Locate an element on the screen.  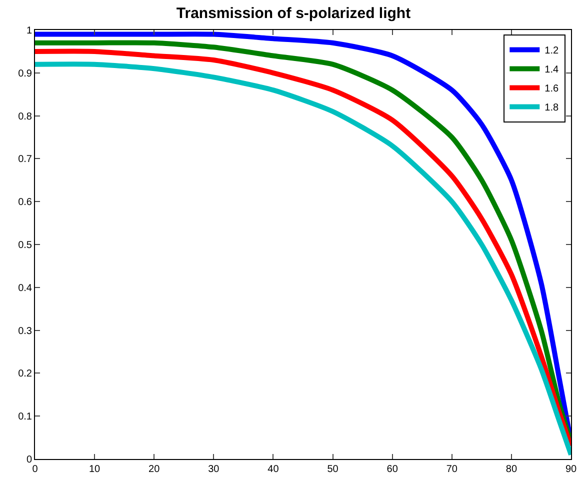
x-tick-label: 20 is located at coordinates (154, 469).